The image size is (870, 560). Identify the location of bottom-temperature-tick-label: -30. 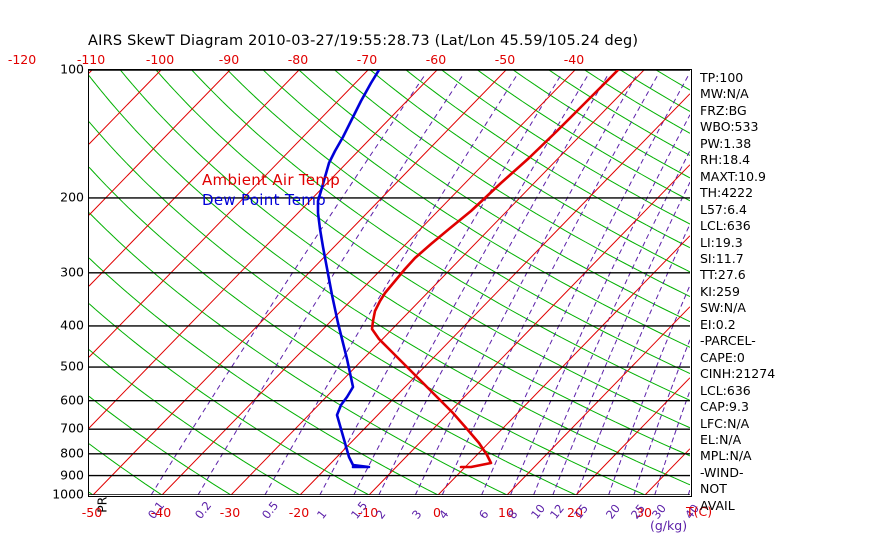
(230, 512).